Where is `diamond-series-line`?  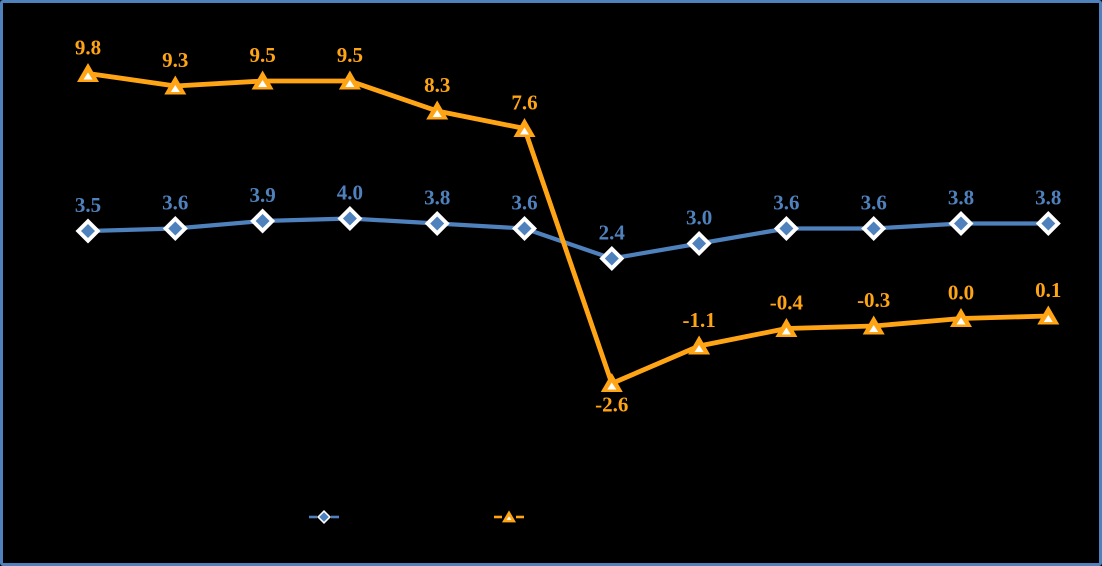 diamond-series-line is located at coordinates (568, 238).